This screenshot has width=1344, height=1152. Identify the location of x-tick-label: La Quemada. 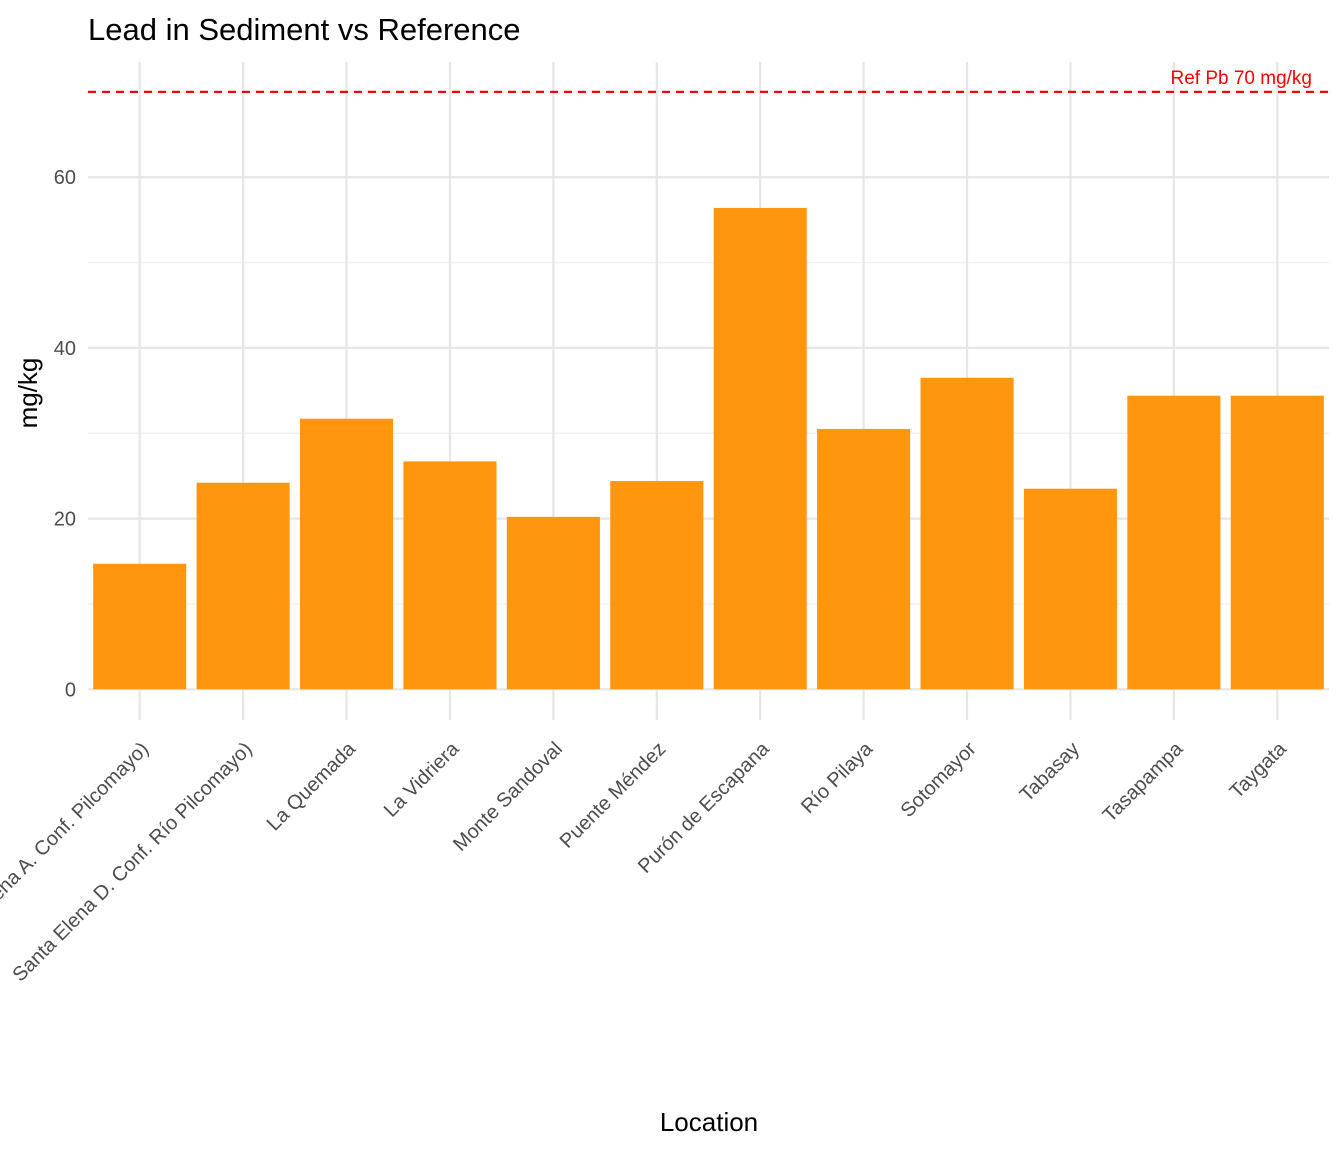
(312, 786).